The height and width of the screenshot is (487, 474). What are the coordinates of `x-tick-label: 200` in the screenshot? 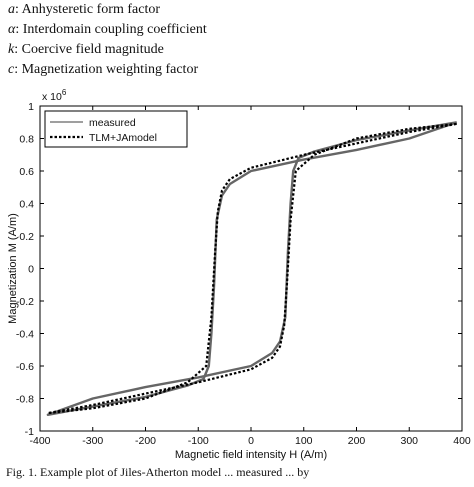 It's located at (357, 441).